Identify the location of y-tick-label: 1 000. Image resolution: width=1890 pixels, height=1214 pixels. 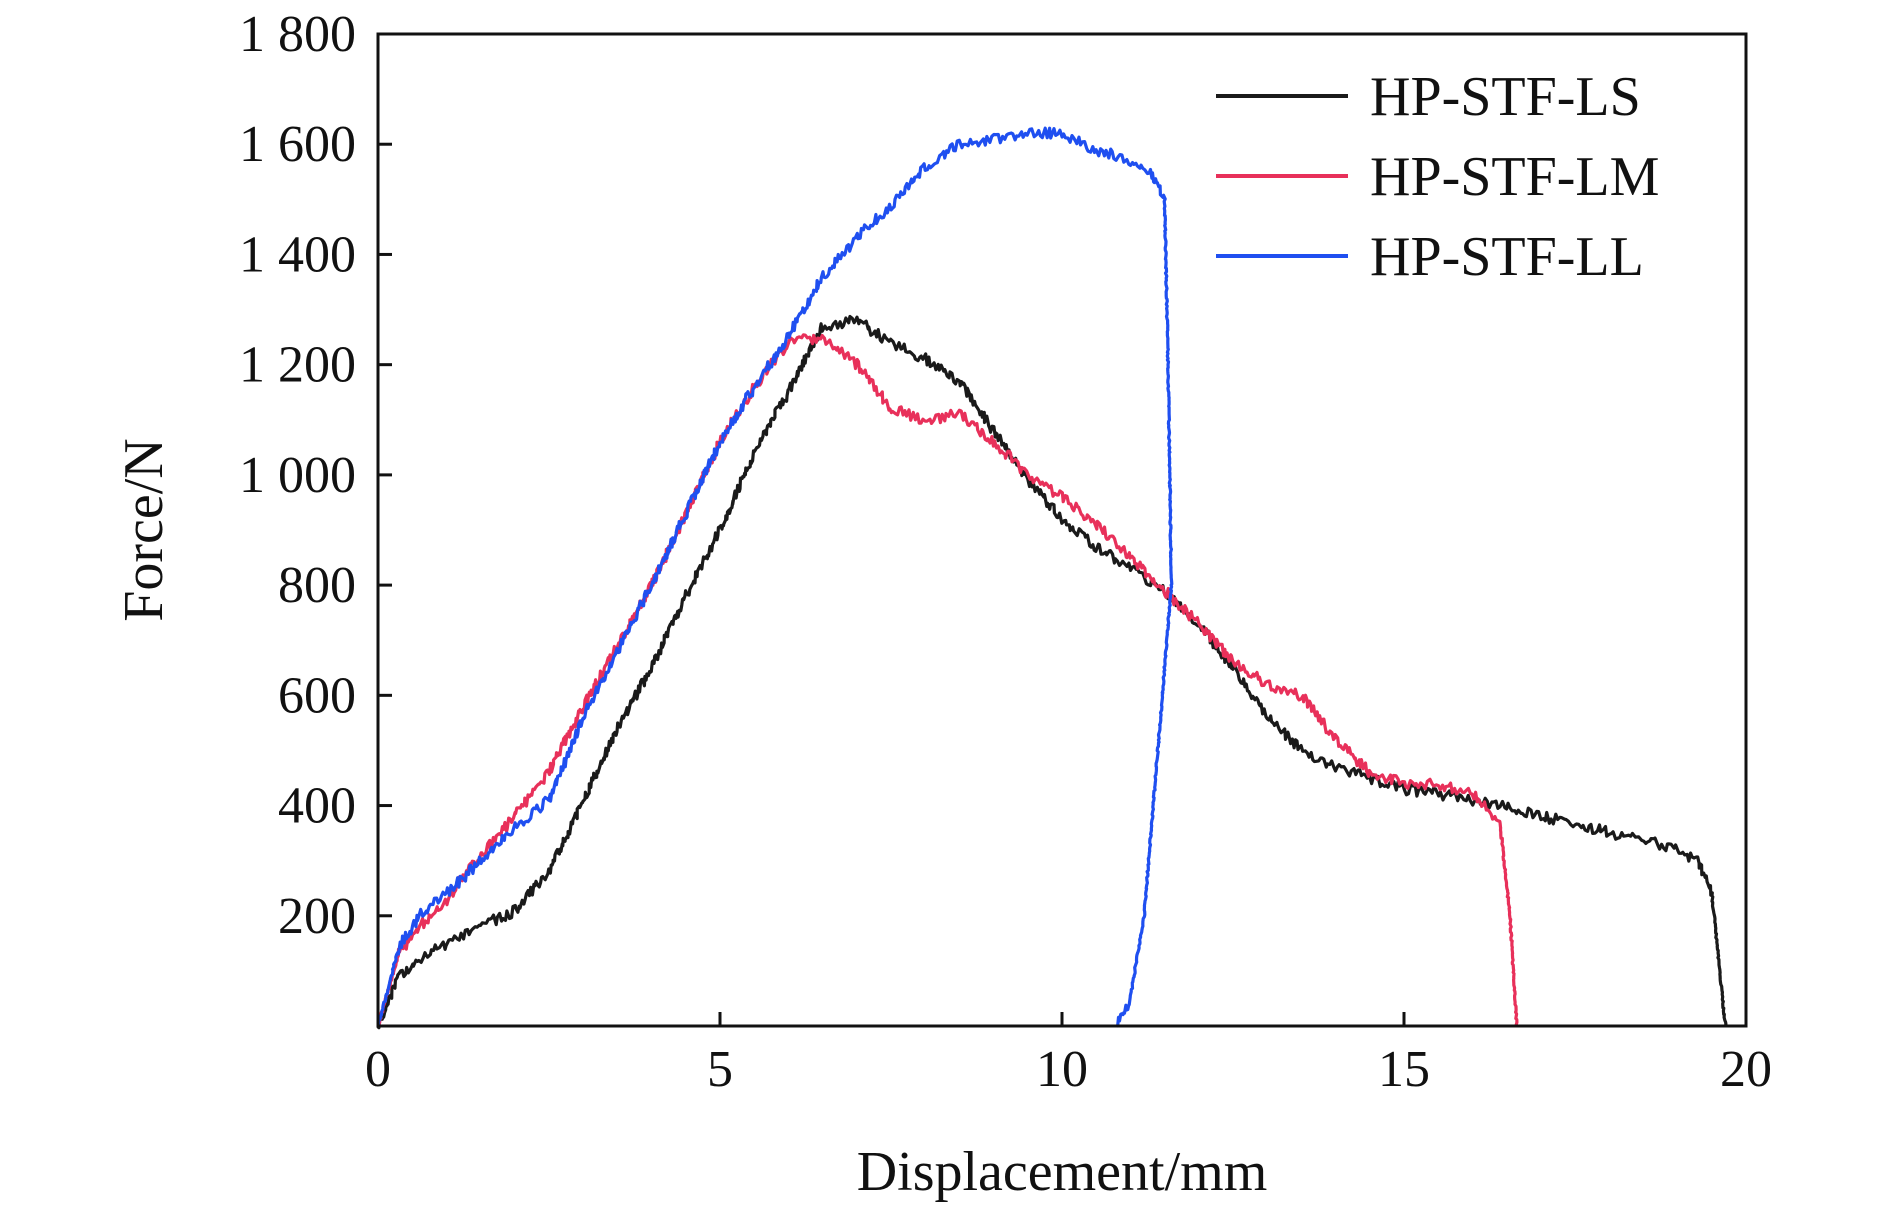
(297, 475).